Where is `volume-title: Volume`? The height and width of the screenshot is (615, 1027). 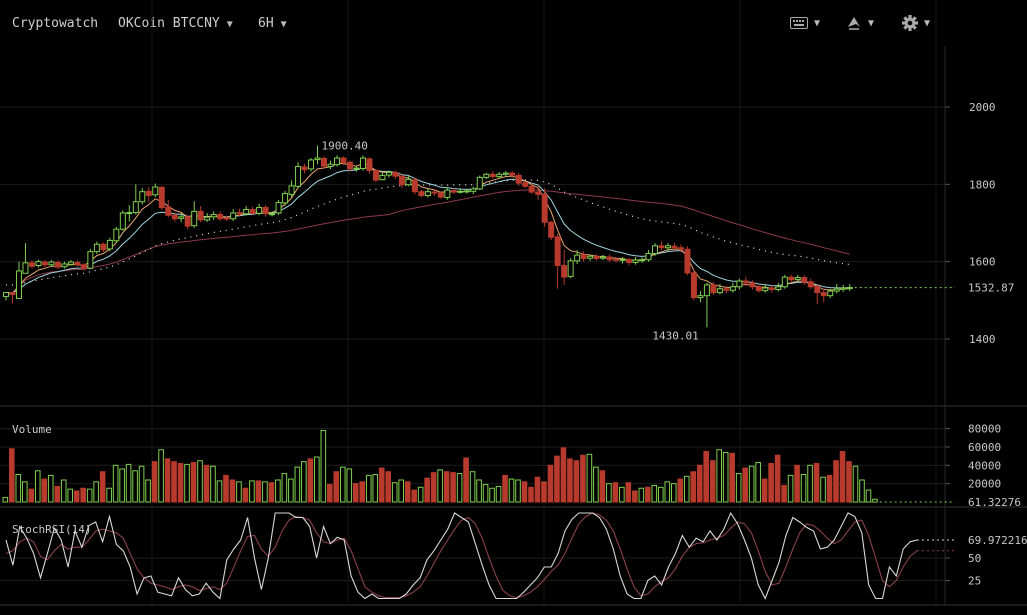
volume-title: Volume is located at coordinates (32, 429).